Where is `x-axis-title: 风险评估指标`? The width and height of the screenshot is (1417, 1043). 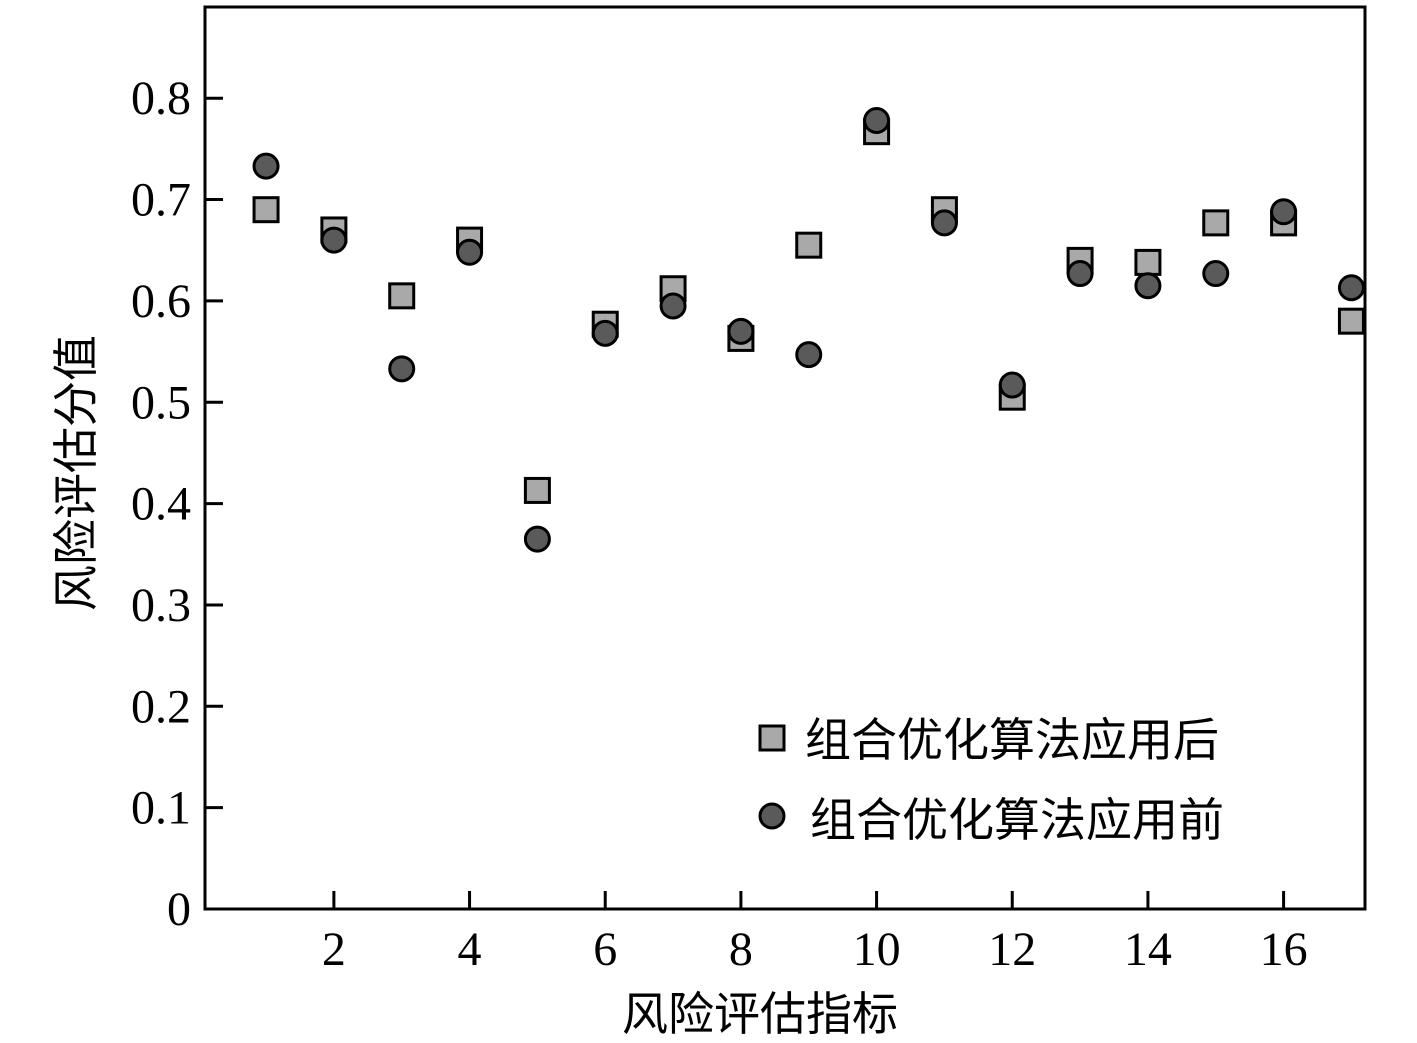
x-axis-title: 风险评估指标 is located at coordinates (760, 1014).